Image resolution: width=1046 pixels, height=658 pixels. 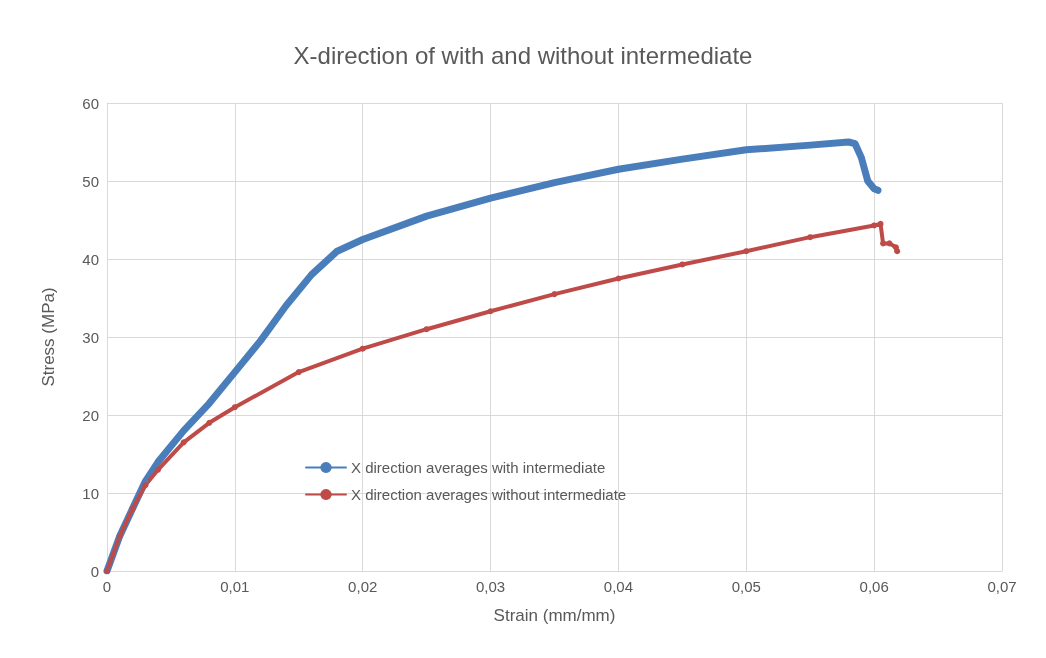 I want to click on x-tick-label: 0,06, so click(x=874, y=586).